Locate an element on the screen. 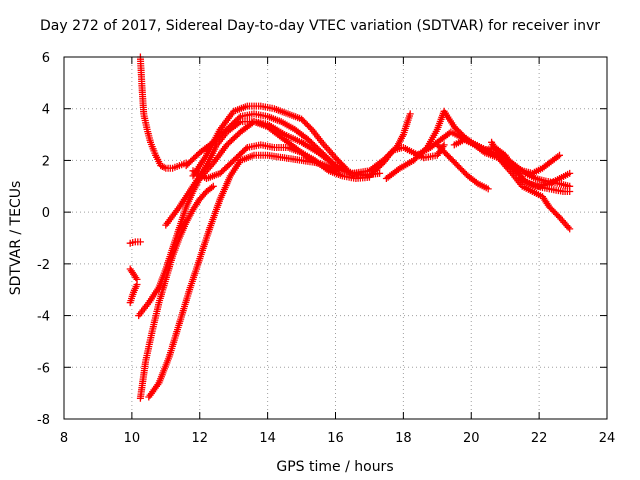  y-tick-label: 2 is located at coordinates (46, 161).